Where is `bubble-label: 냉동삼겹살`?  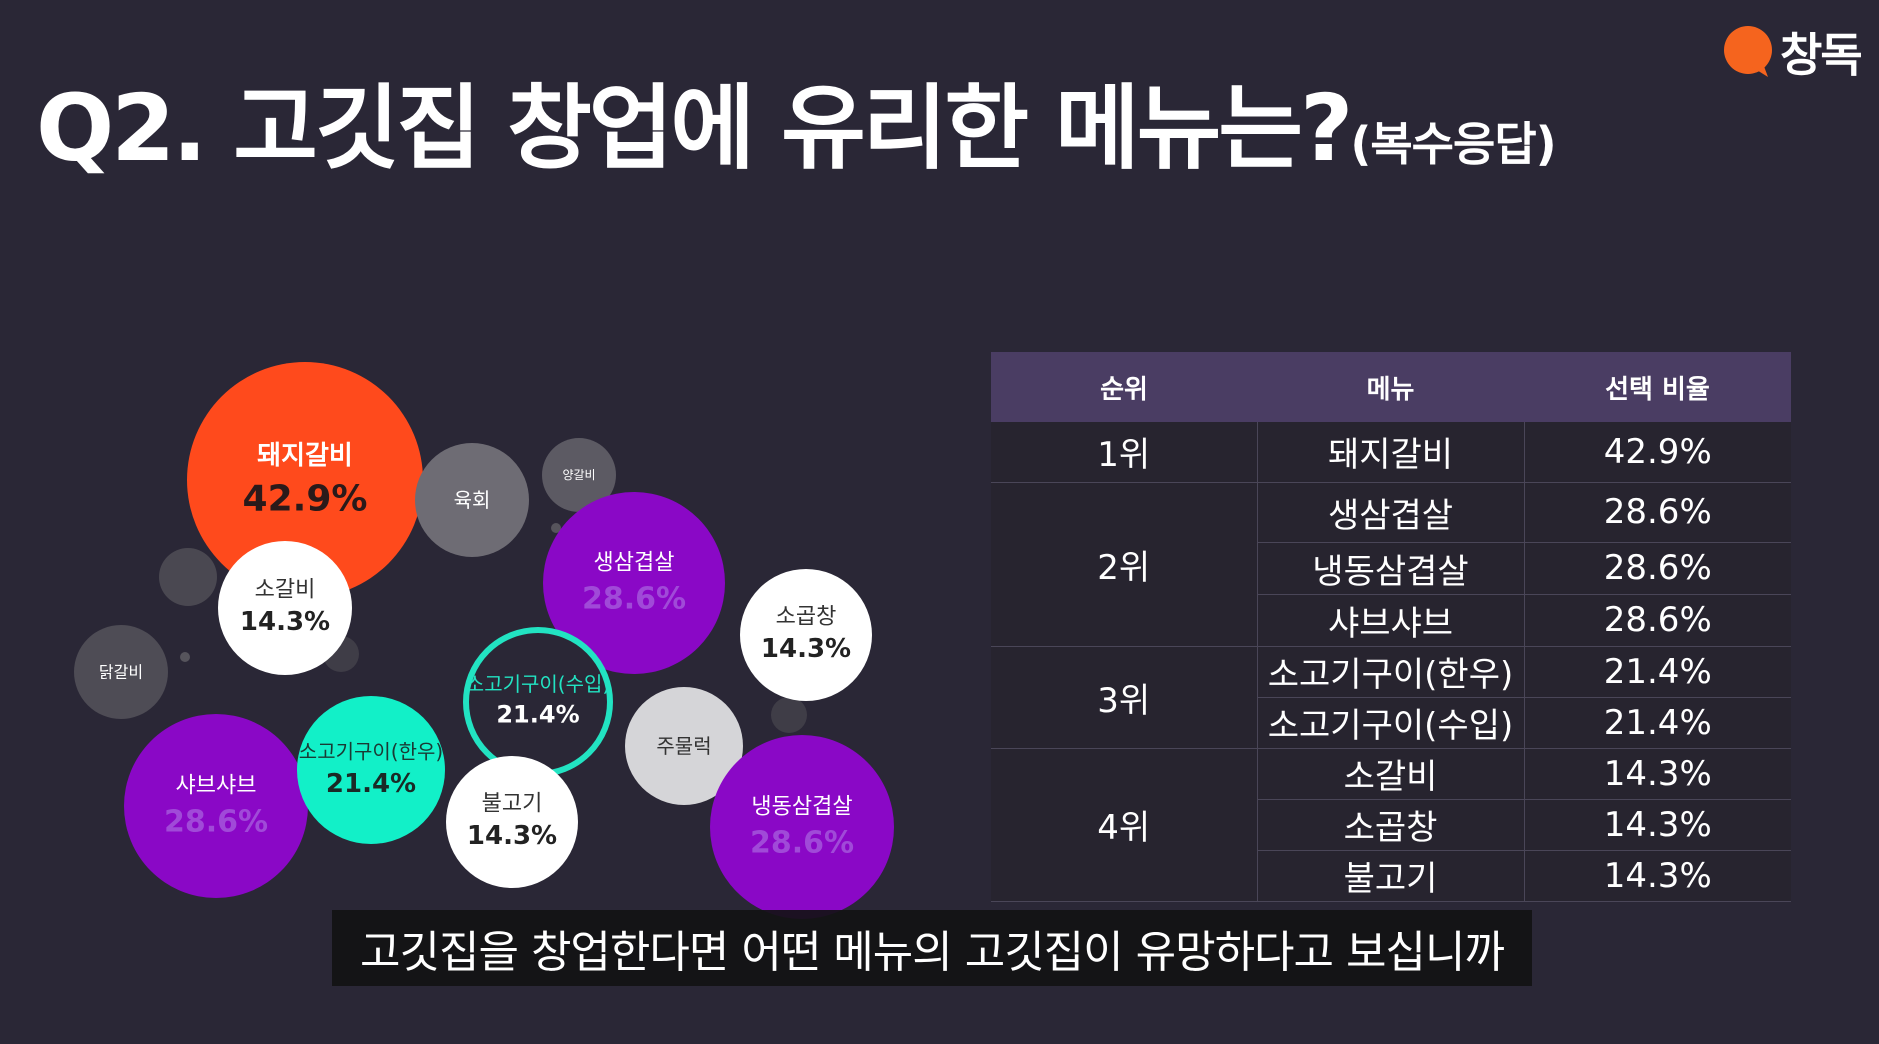 bubble-label: 냉동삼겹살 is located at coordinates (801, 807).